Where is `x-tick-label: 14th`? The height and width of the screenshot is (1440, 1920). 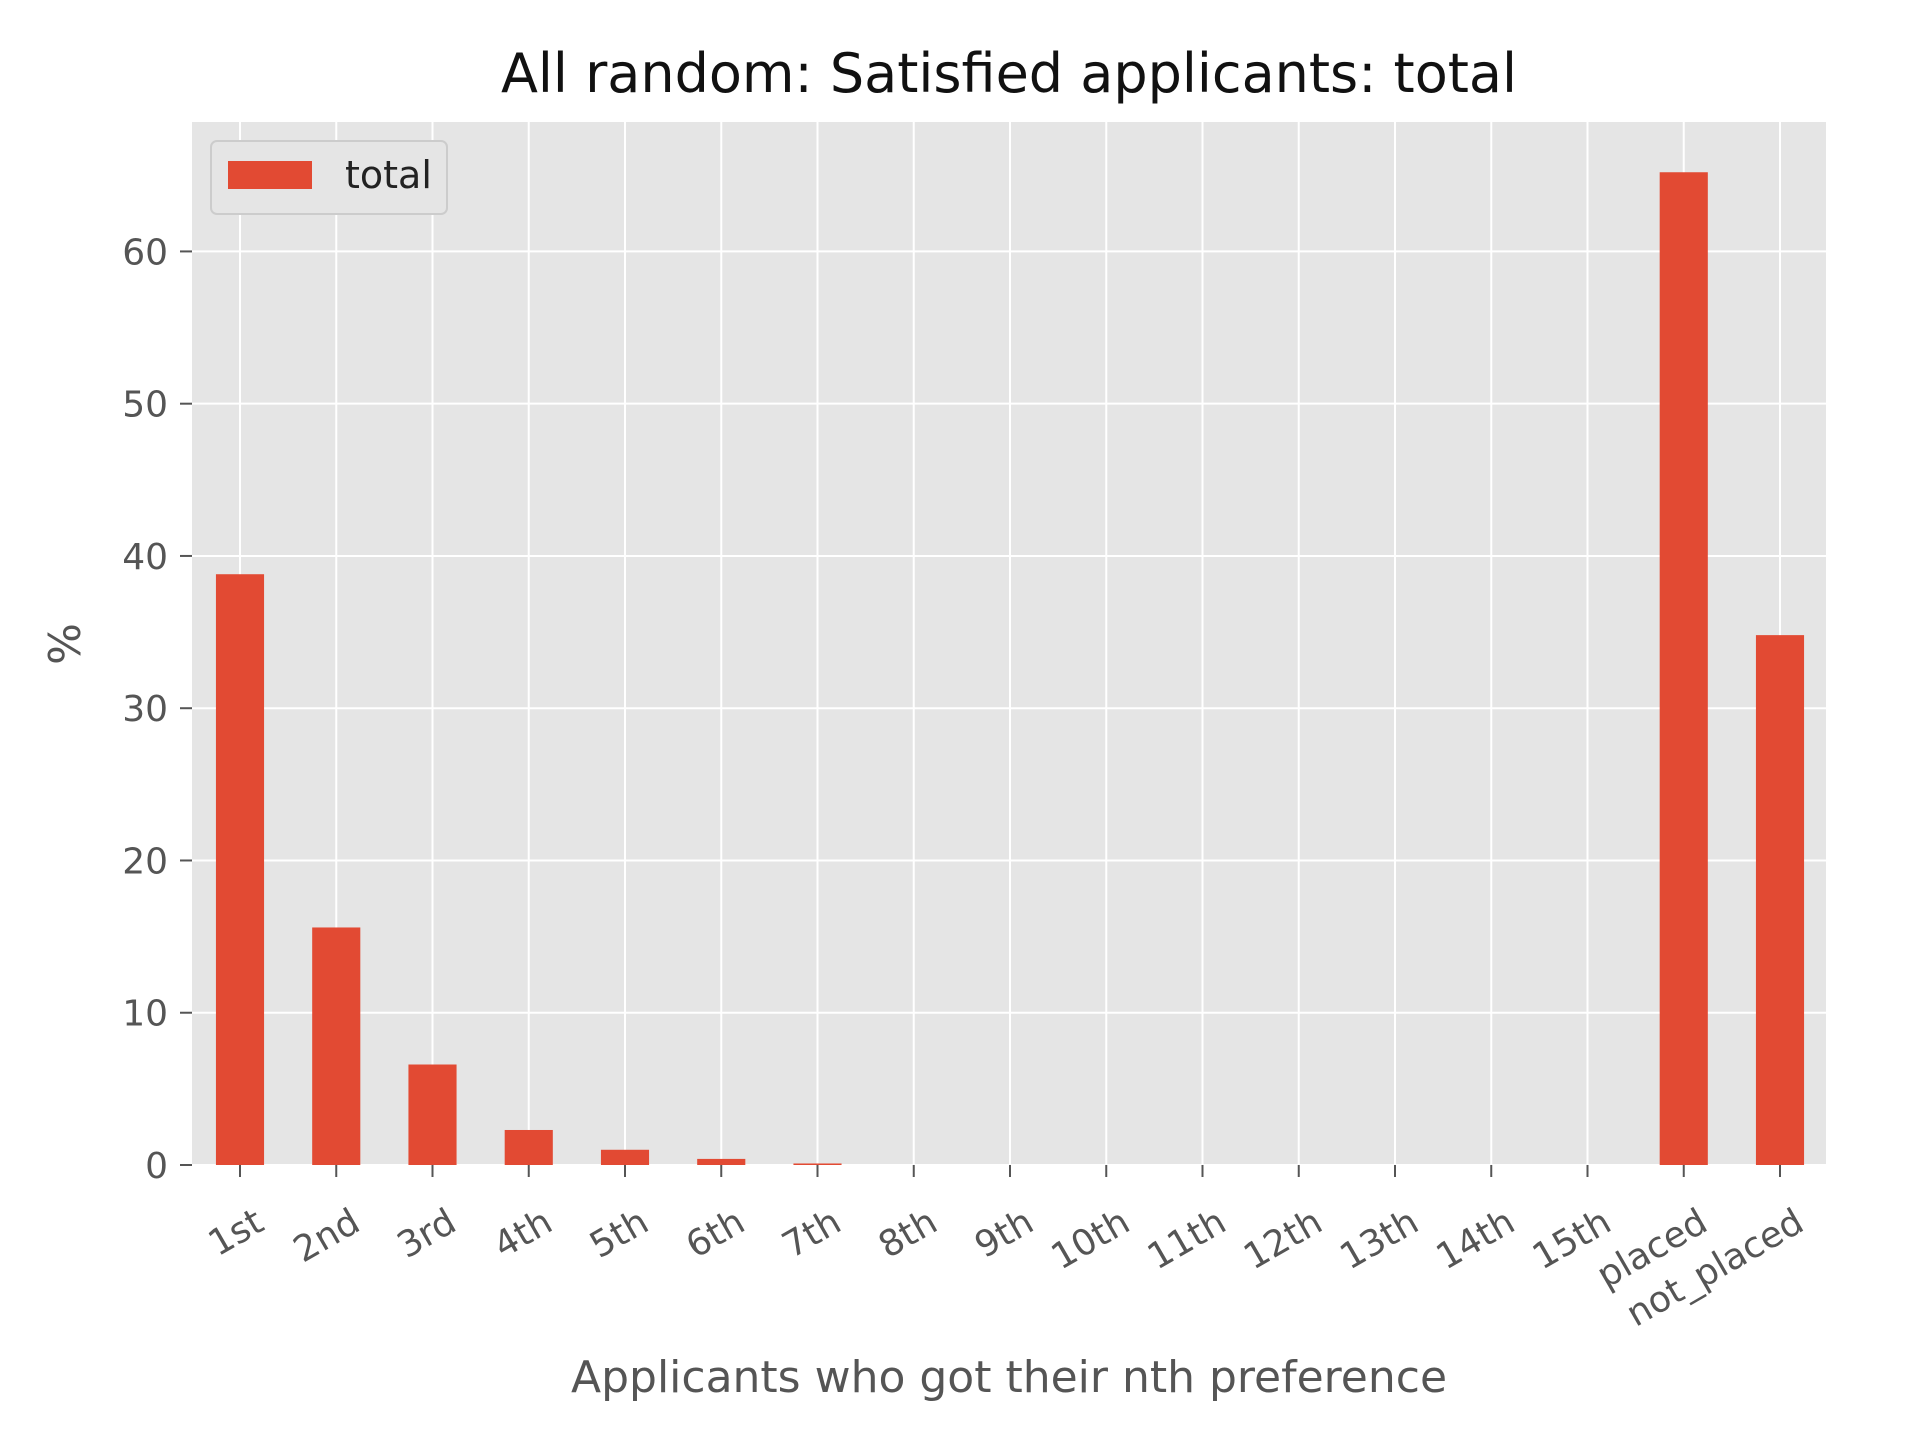 x-tick-label: 14th is located at coordinates (1476, 1239).